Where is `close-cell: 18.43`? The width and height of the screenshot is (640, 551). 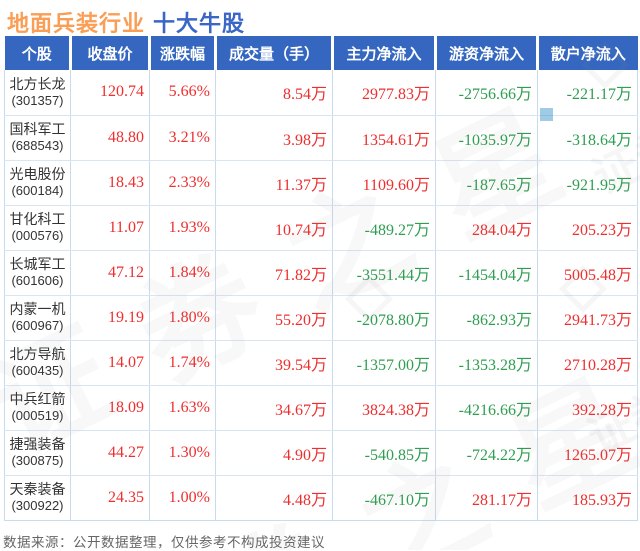 close-cell: 18.43 is located at coordinates (110, 183).